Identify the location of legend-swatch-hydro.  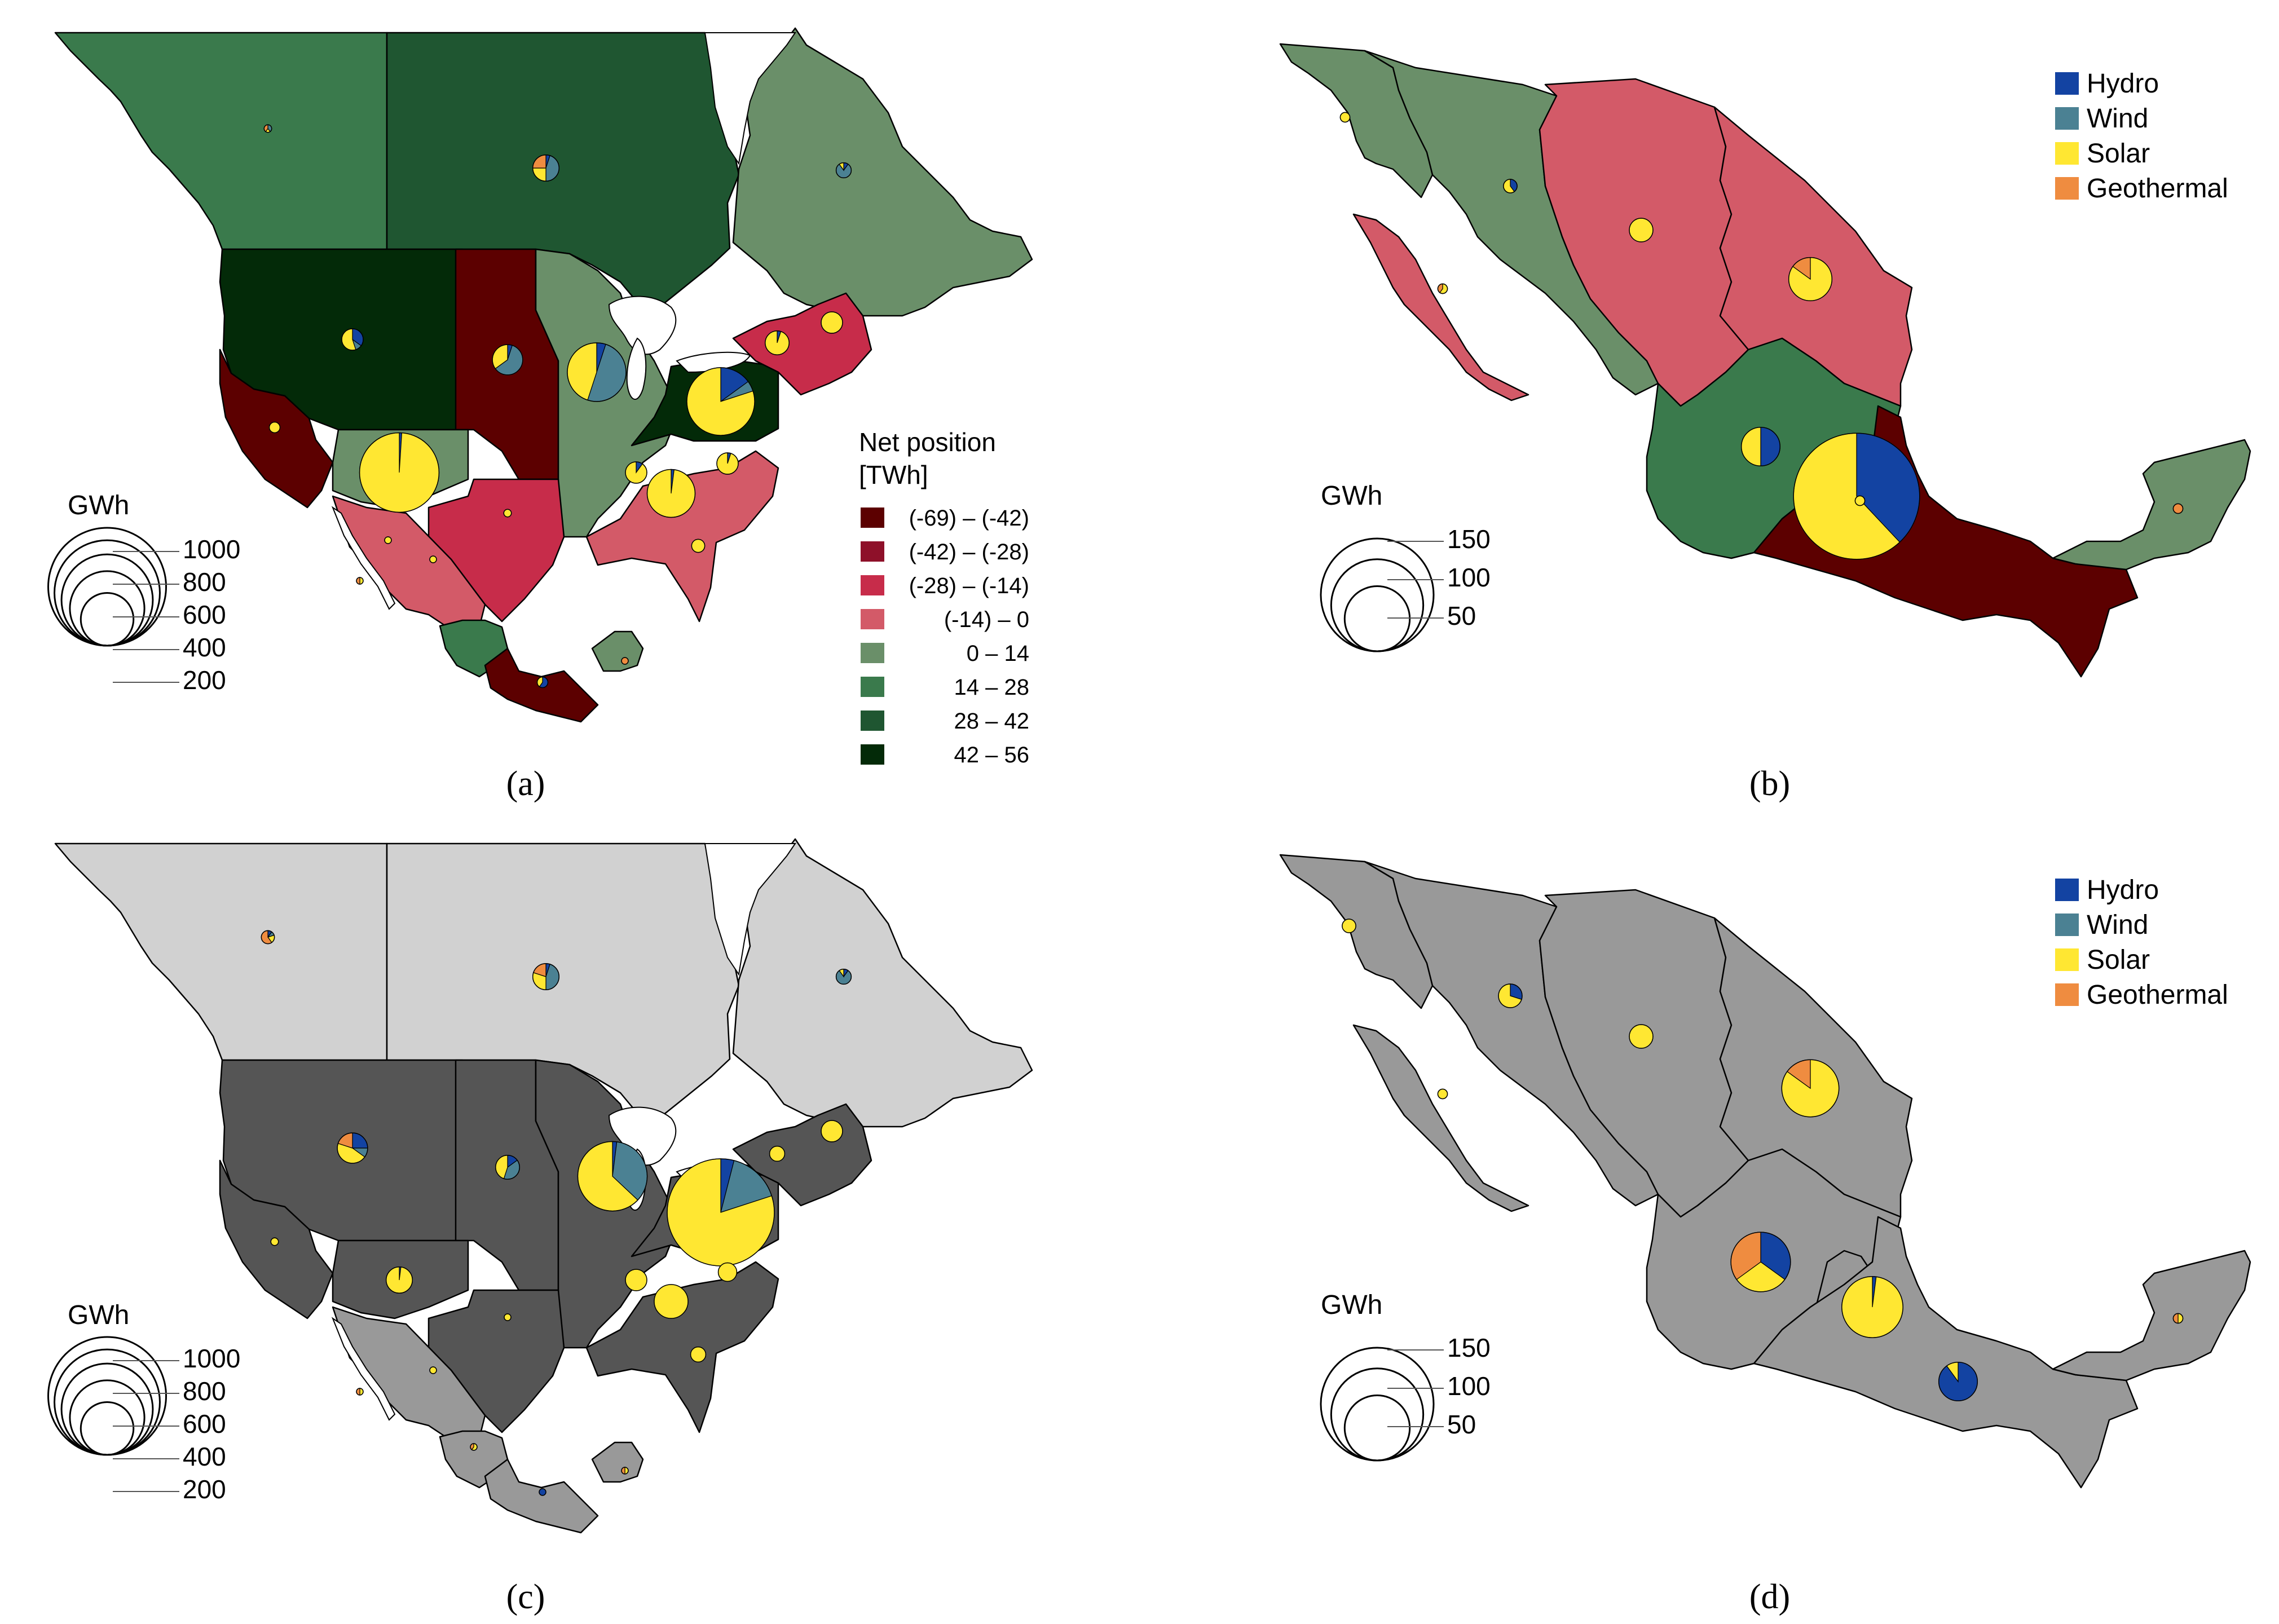
(2067, 890).